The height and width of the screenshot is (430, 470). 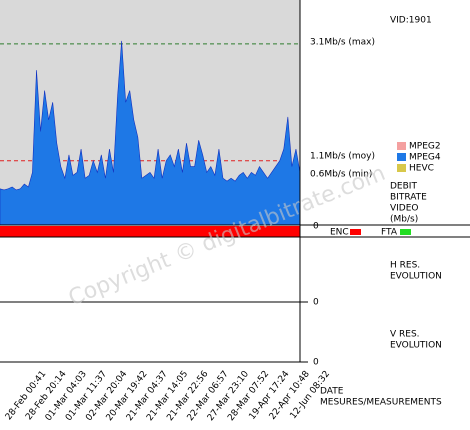 What do you see at coordinates (425, 158) in the screenshot?
I see `legend-label: MPEG4` at bounding box center [425, 158].